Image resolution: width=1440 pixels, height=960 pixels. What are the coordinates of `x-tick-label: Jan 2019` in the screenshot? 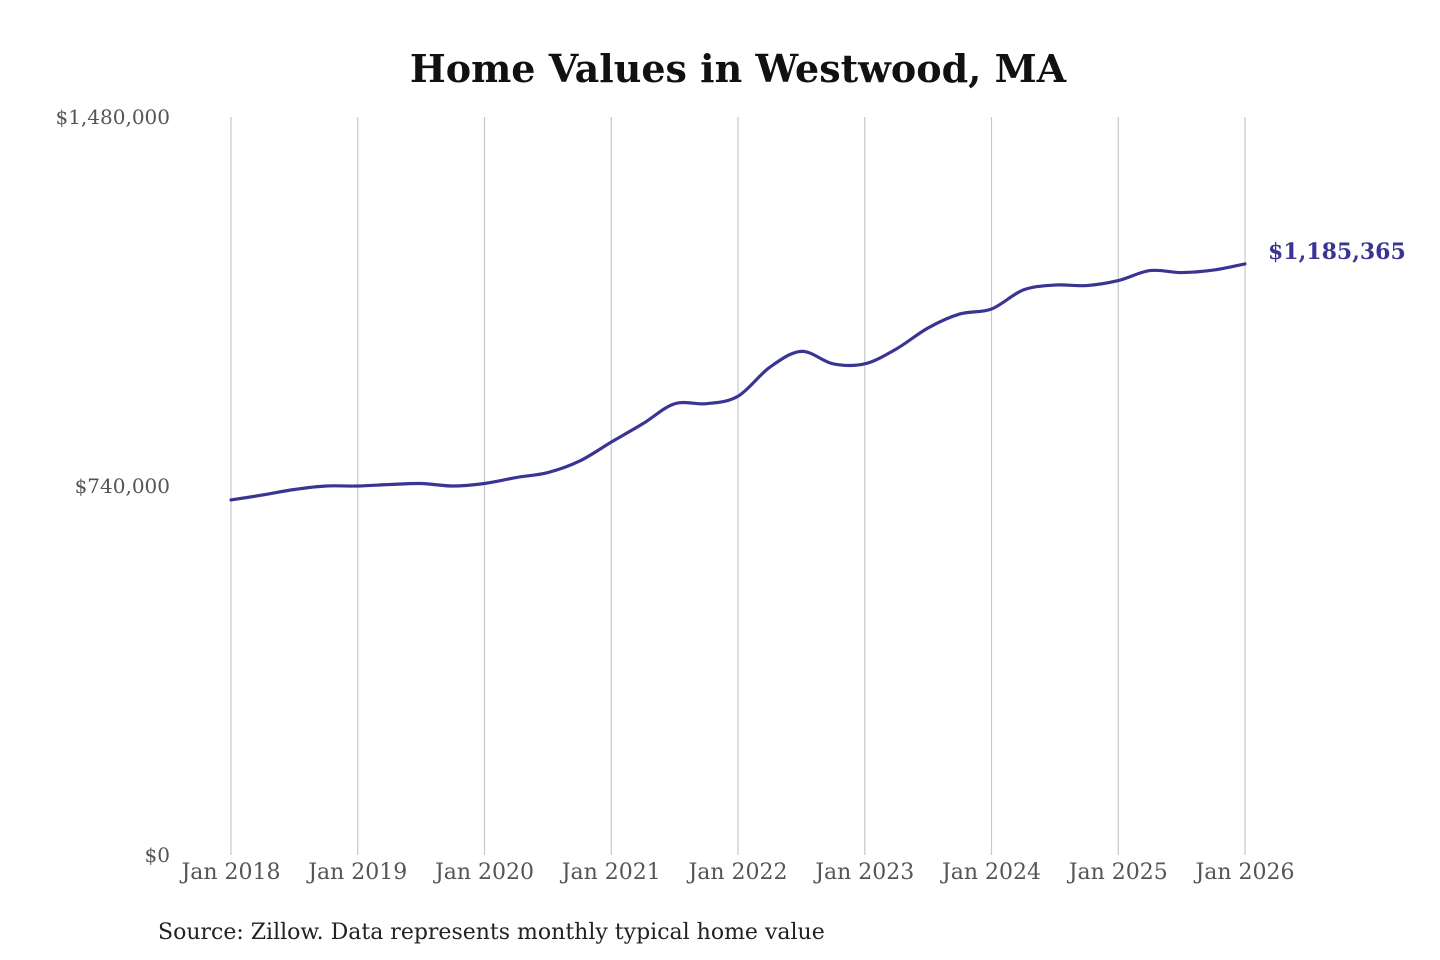 It's located at (356, 872).